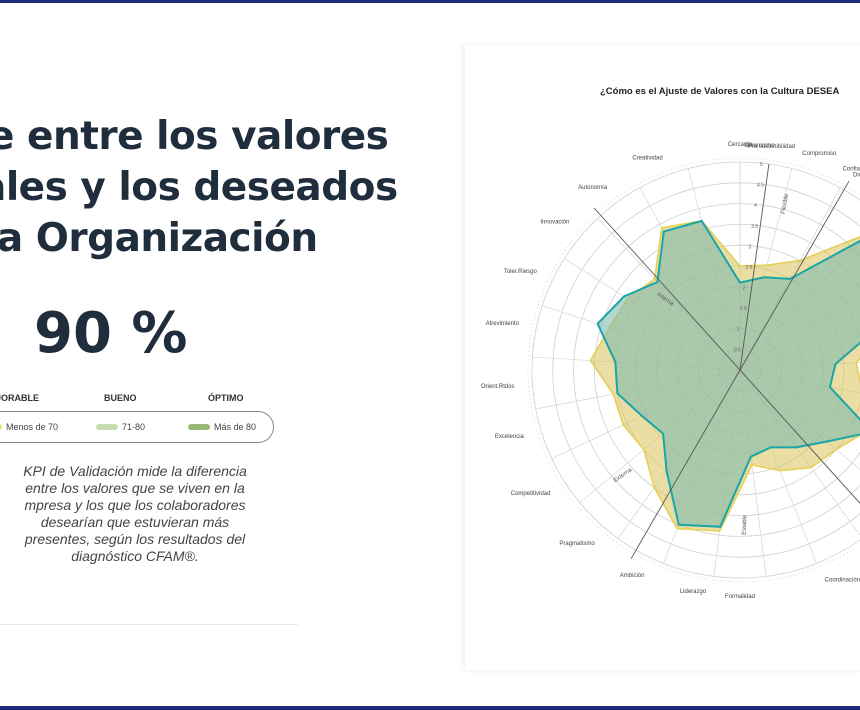  I want to click on radar-quadrant-label: Flexible, so click(786, 204).